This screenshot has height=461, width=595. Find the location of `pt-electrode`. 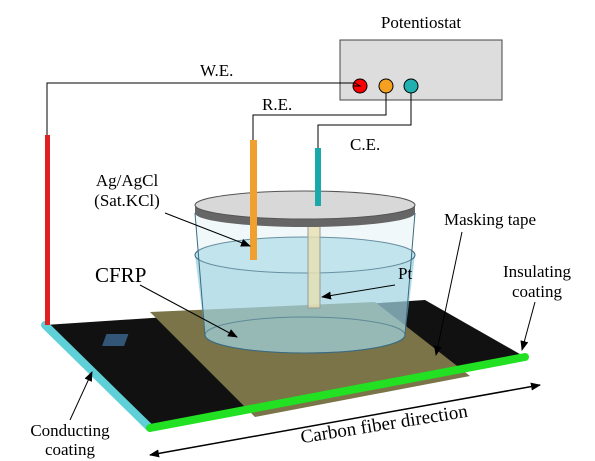

pt-electrode is located at coordinates (314, 264).